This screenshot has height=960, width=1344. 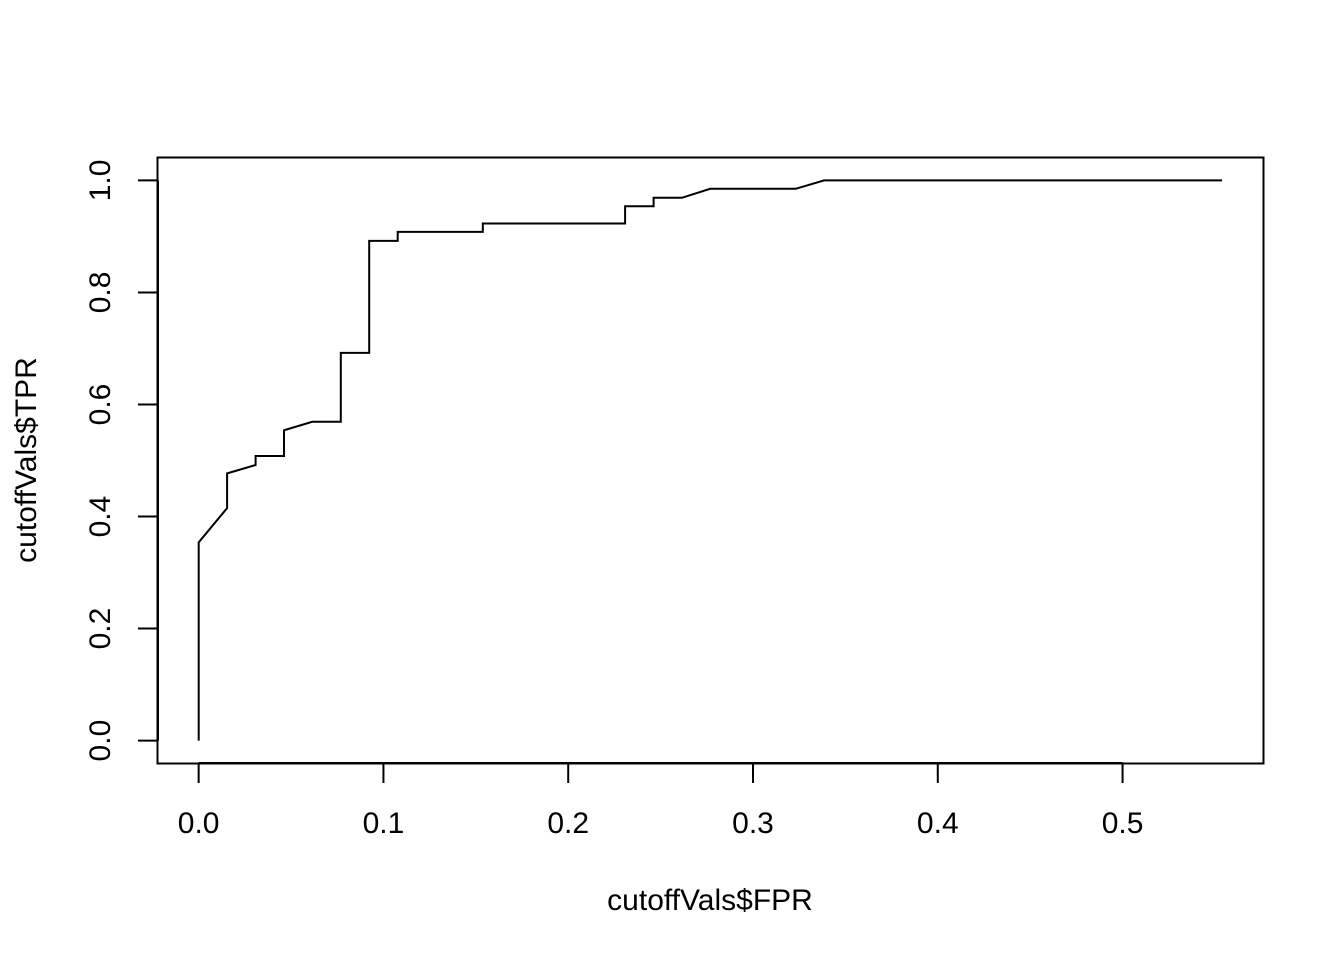 I want to click on x-tick-label: 0.0, so click(x=199, y=823).